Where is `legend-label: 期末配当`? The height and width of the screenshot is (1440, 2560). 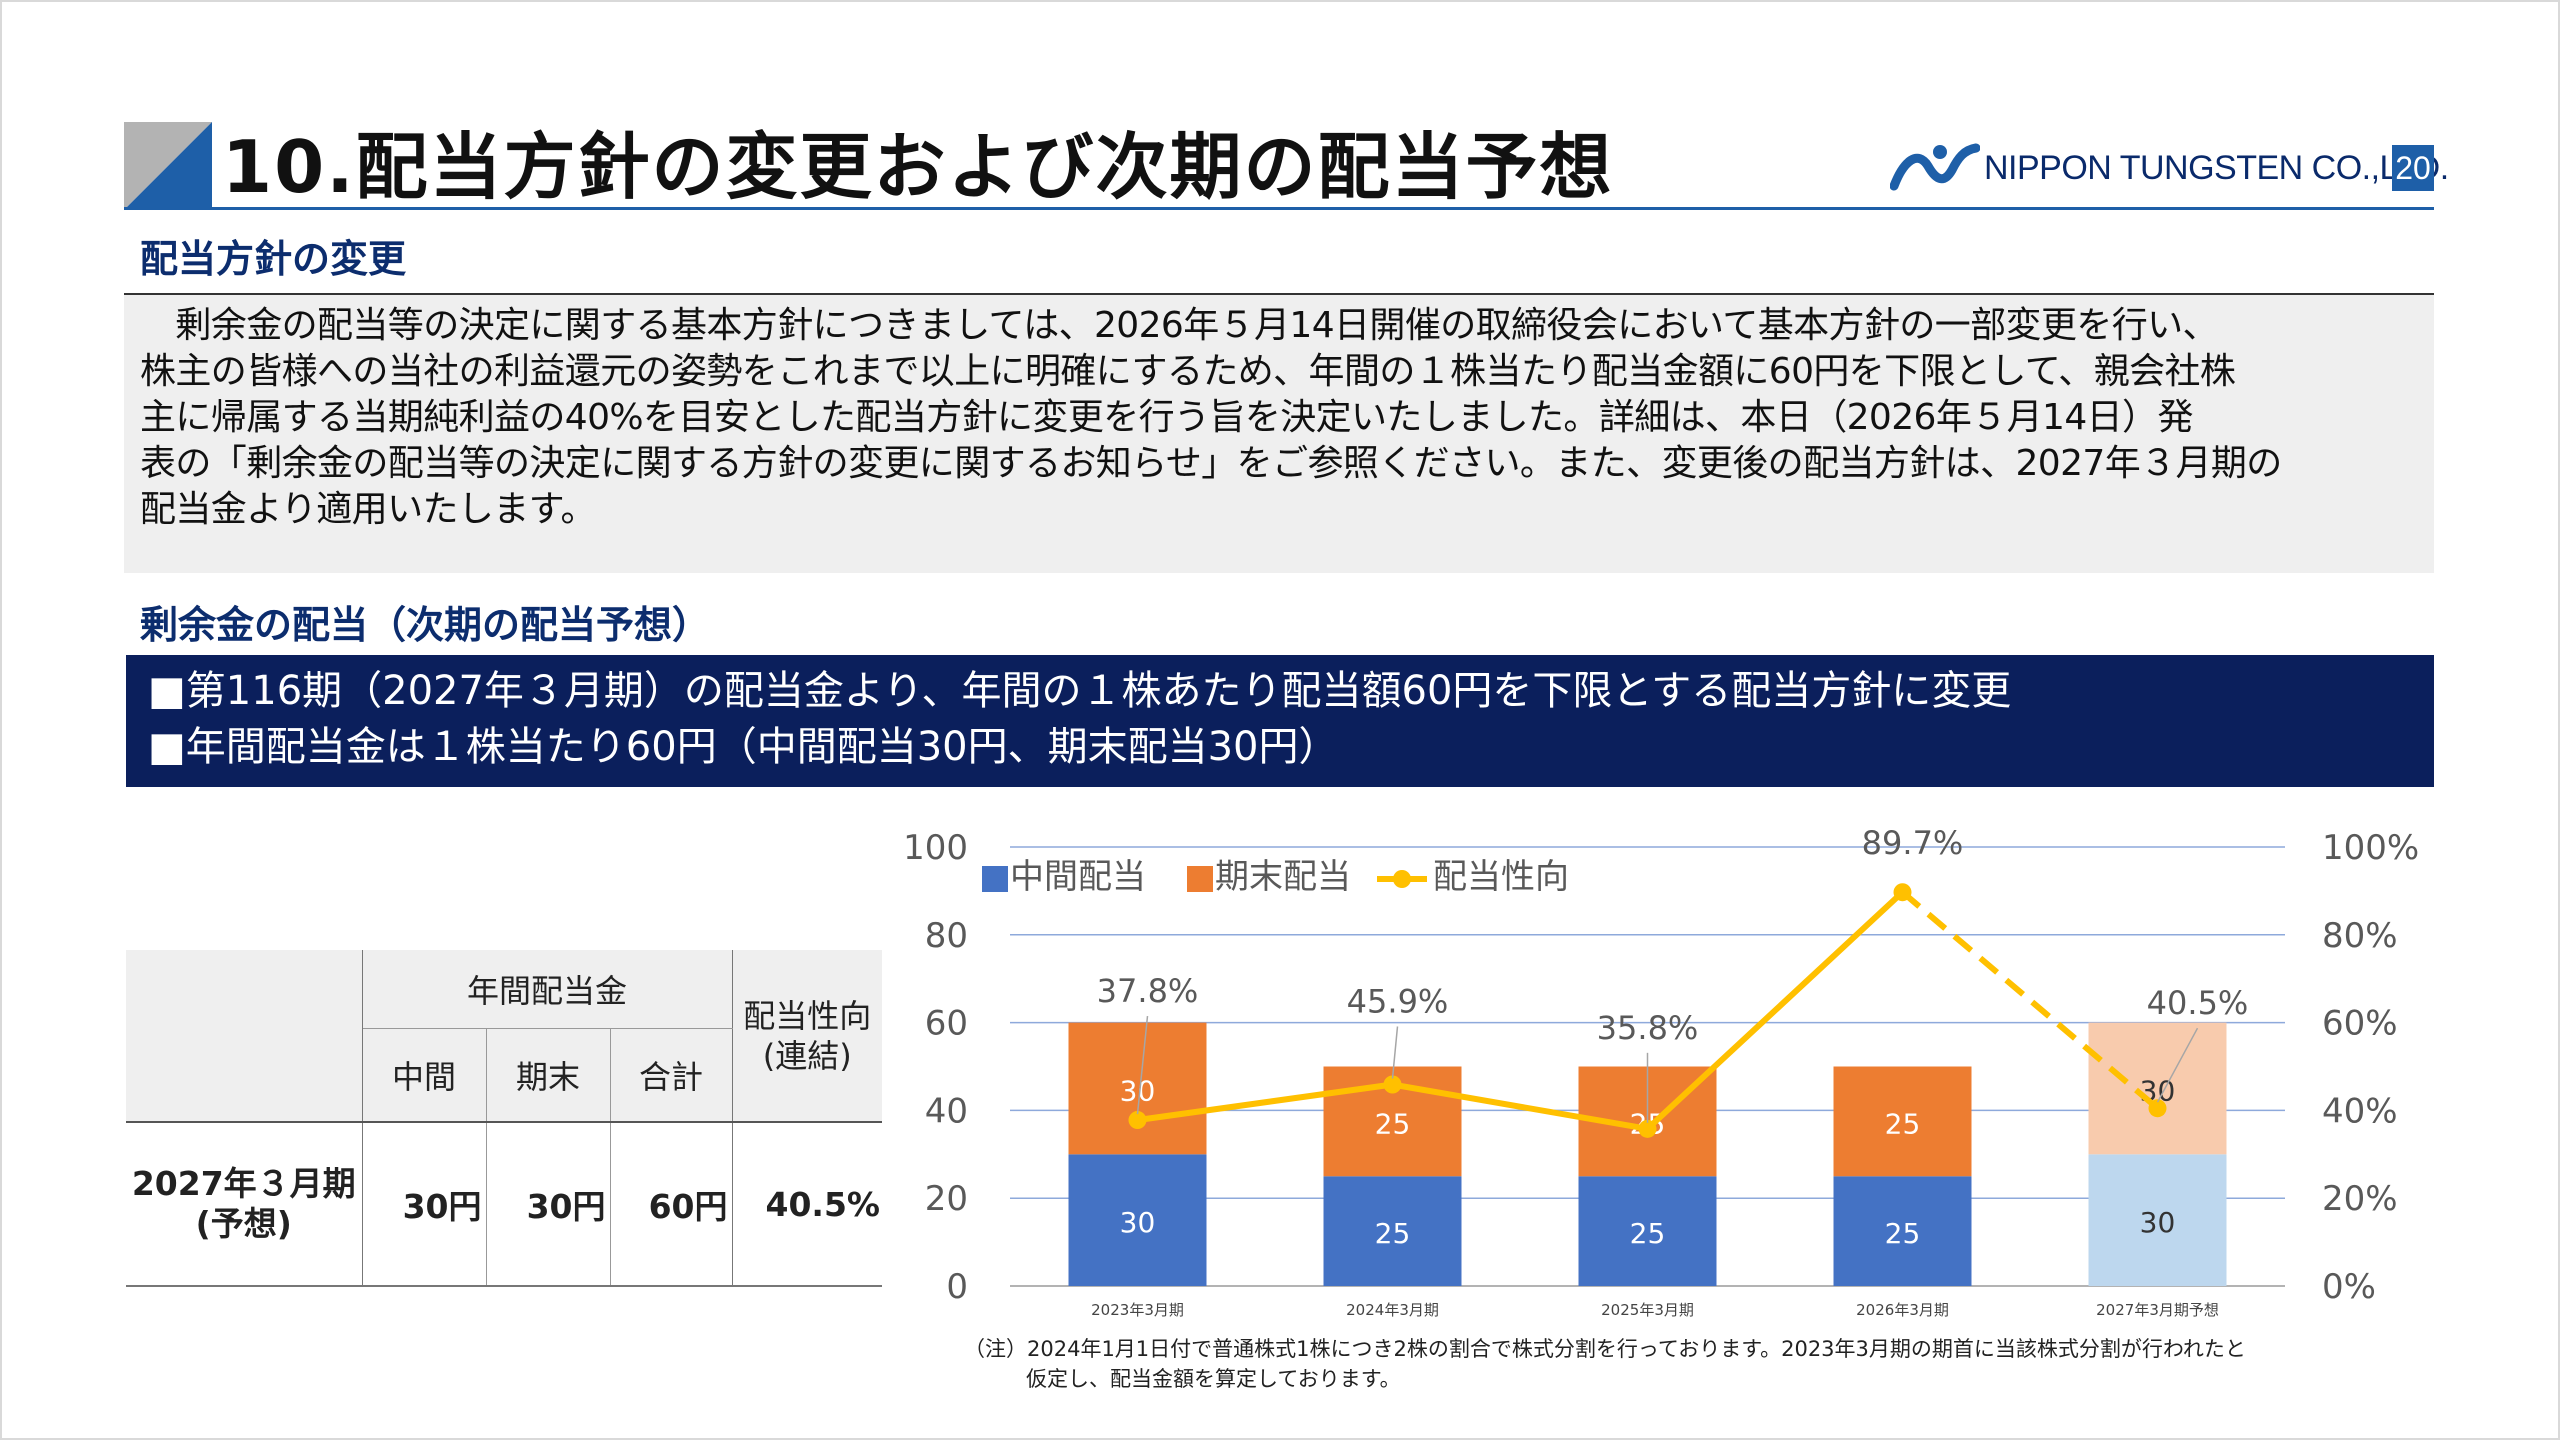
legend-label: 期末配当 is located at coordinates (1283, 877).